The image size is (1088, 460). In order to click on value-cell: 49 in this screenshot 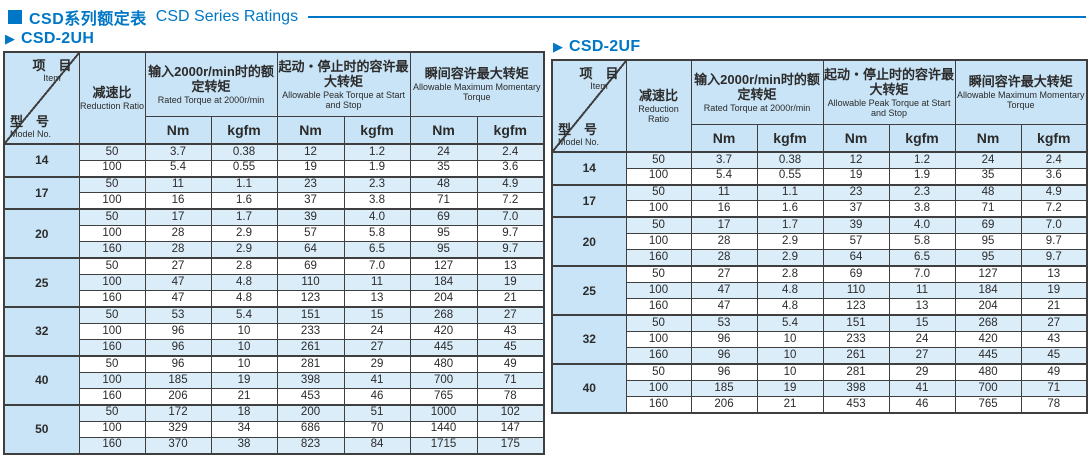, I will do `click(1054, 371)`.